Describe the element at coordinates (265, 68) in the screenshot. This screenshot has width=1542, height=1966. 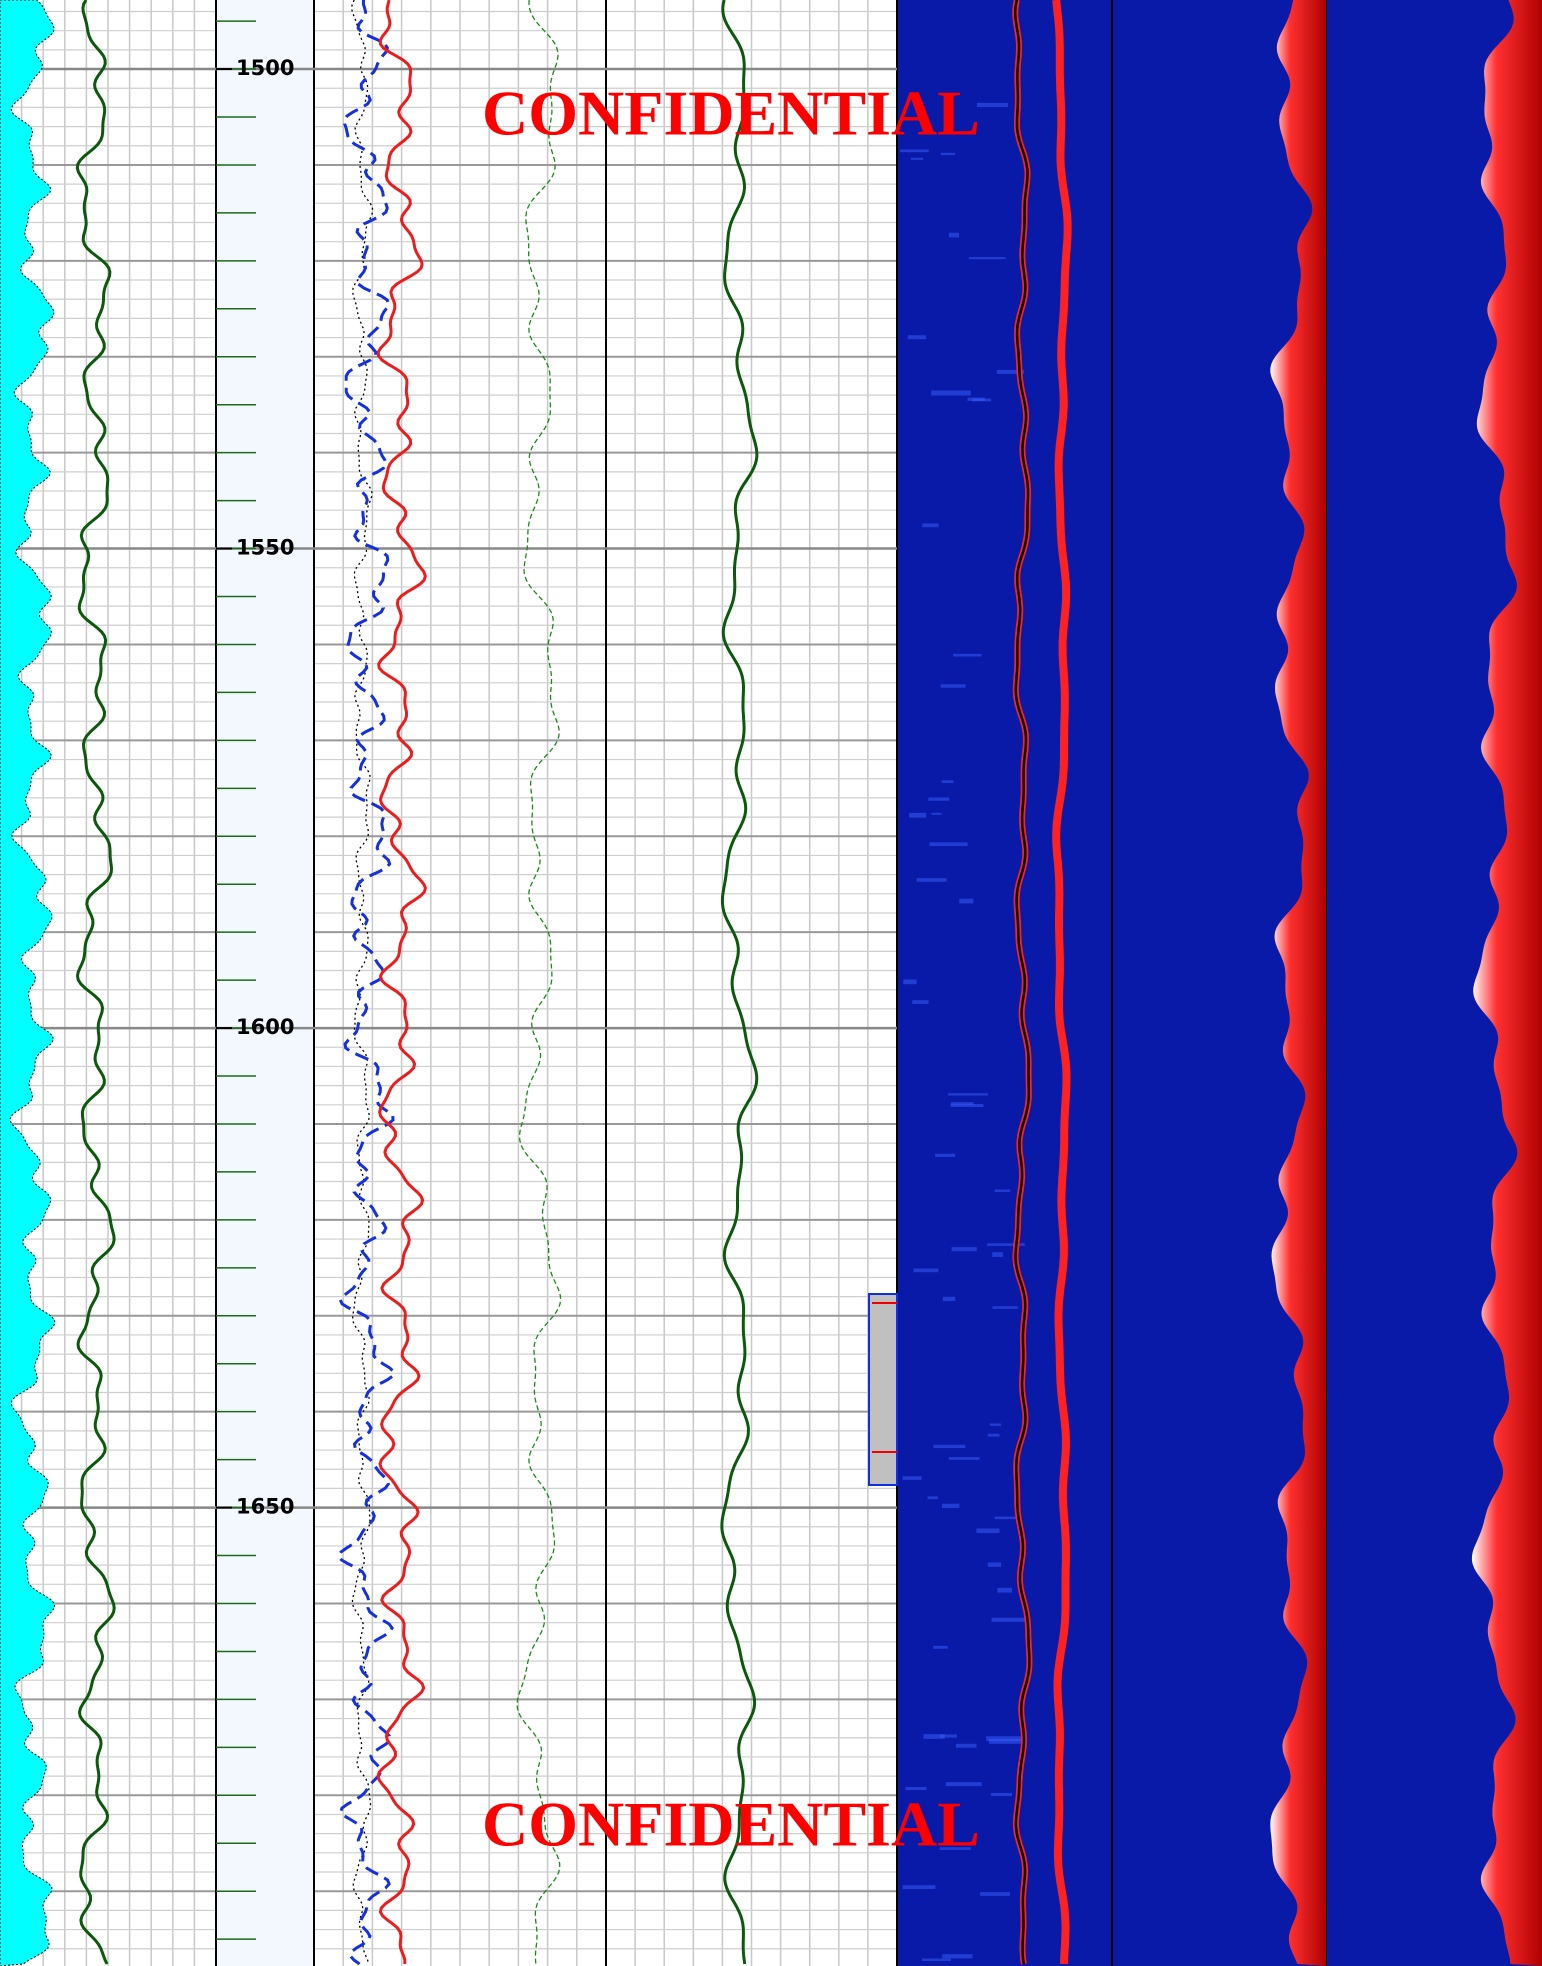
I see `depth-label: 1500` at that location.